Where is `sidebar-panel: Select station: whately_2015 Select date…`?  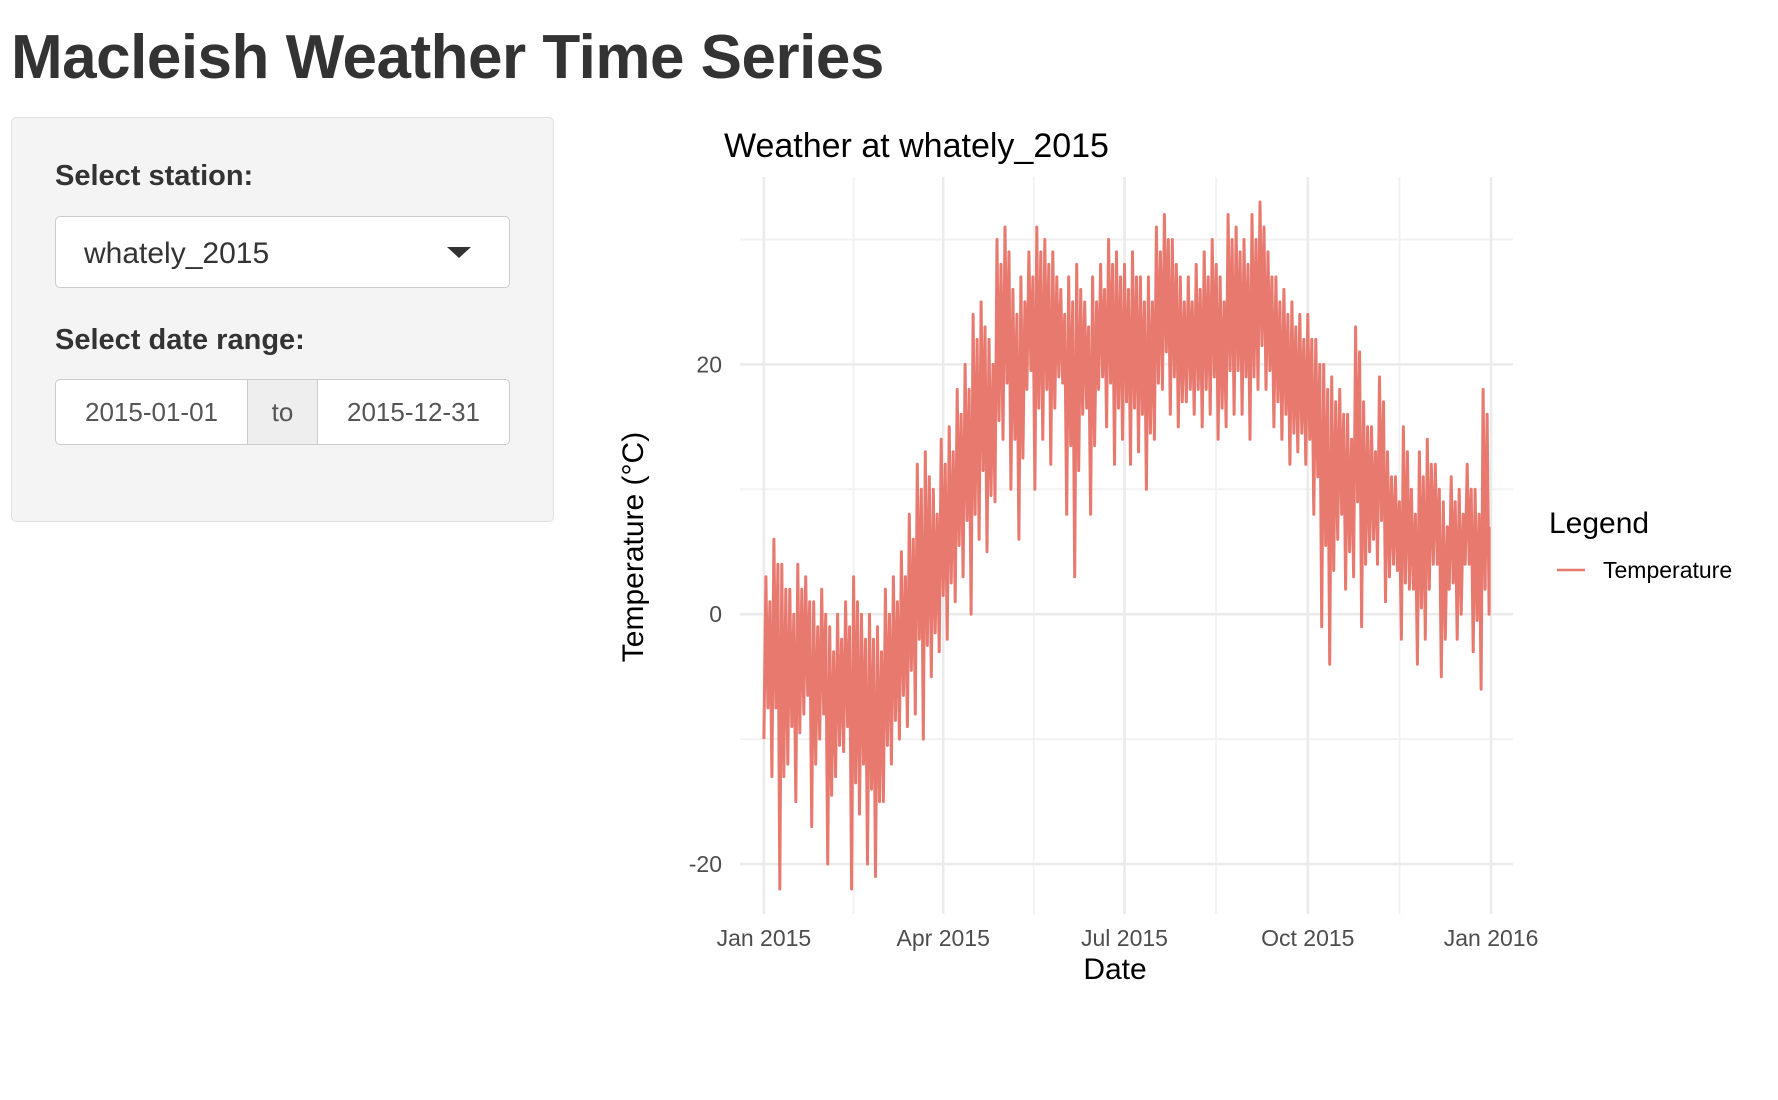
sidebar-panel: Select station: whately_2015 Select date… is located at coordinates (282, 319).